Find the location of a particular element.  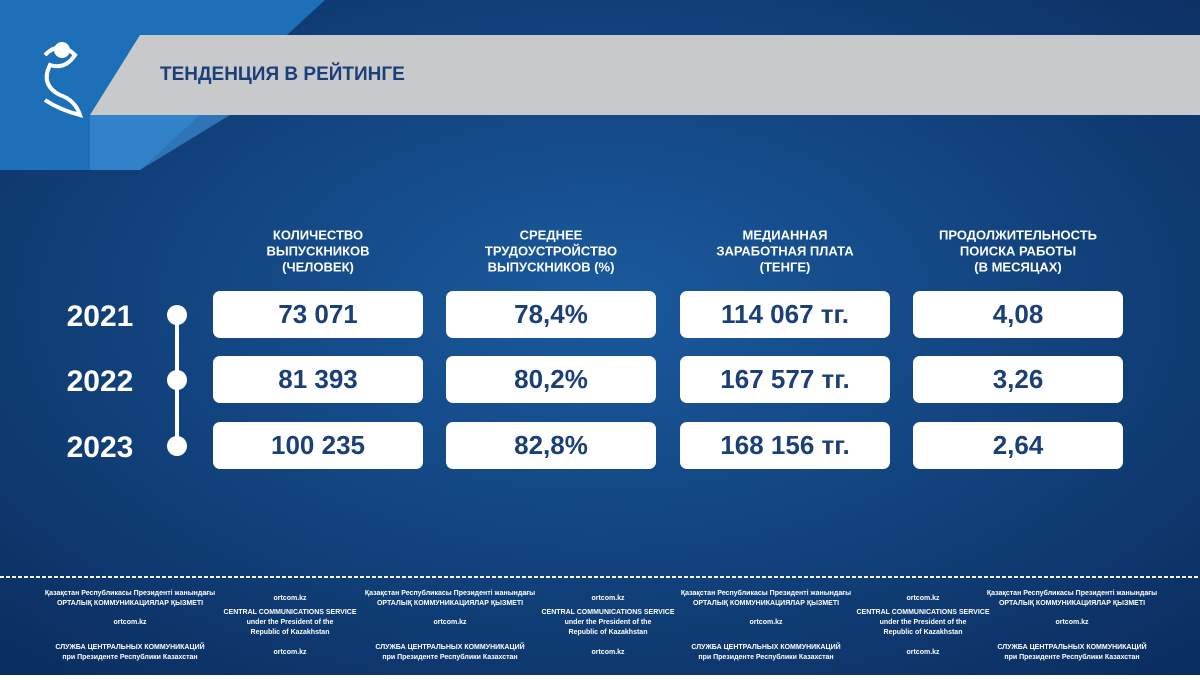

column-header: ТРУДОУСТРОЙСТВО is located at coordinates (551, 250).